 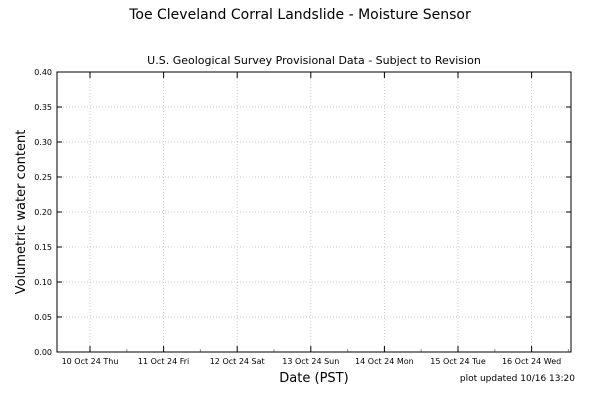 I want to click on y-tick-label: 0.05, so click(x=43, y=317).